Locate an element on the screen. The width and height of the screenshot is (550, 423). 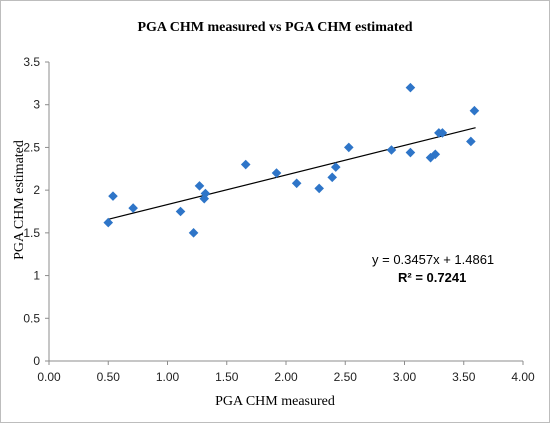
x-tick-label: 0.00 is located at coordinates (49, 377).